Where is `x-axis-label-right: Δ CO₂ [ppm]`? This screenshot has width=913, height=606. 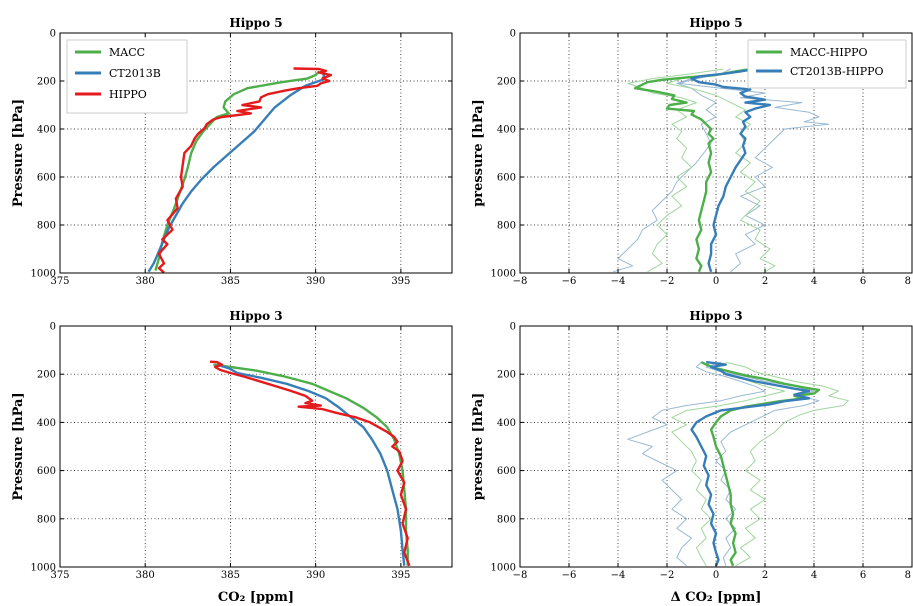 x-axis-label-right: Δ CO₂ [ppm] is located at coordinates (716, 597).